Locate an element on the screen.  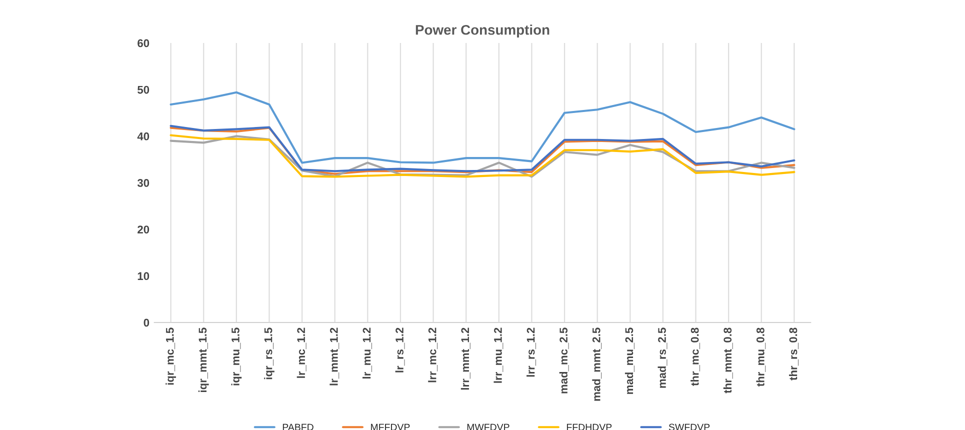
y-tick-label: 50 is located at coordinates (144, 90).